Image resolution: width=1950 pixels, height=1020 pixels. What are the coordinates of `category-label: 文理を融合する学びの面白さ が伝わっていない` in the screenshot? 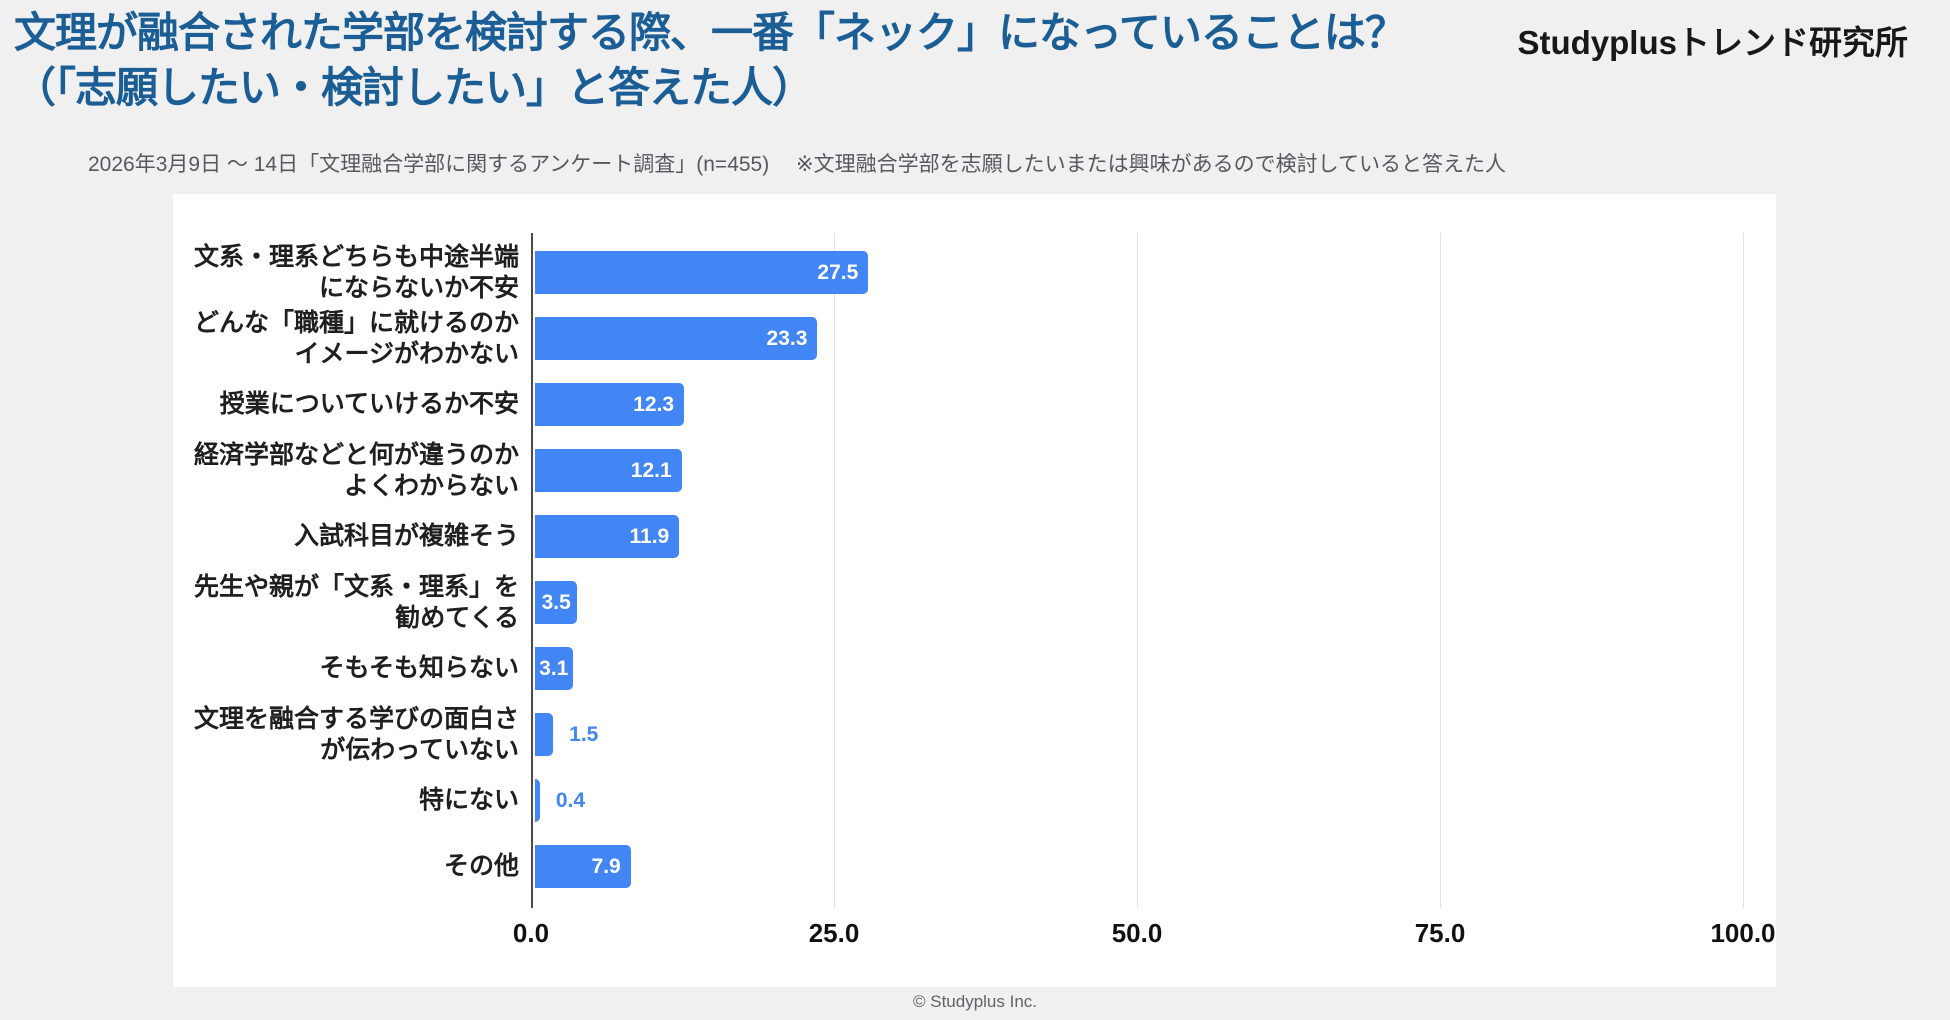 It's located at (356, 734).